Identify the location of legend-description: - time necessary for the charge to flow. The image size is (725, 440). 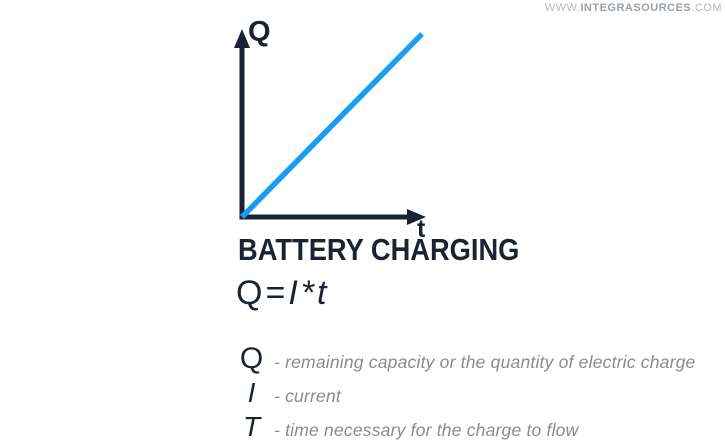
(426, 429).